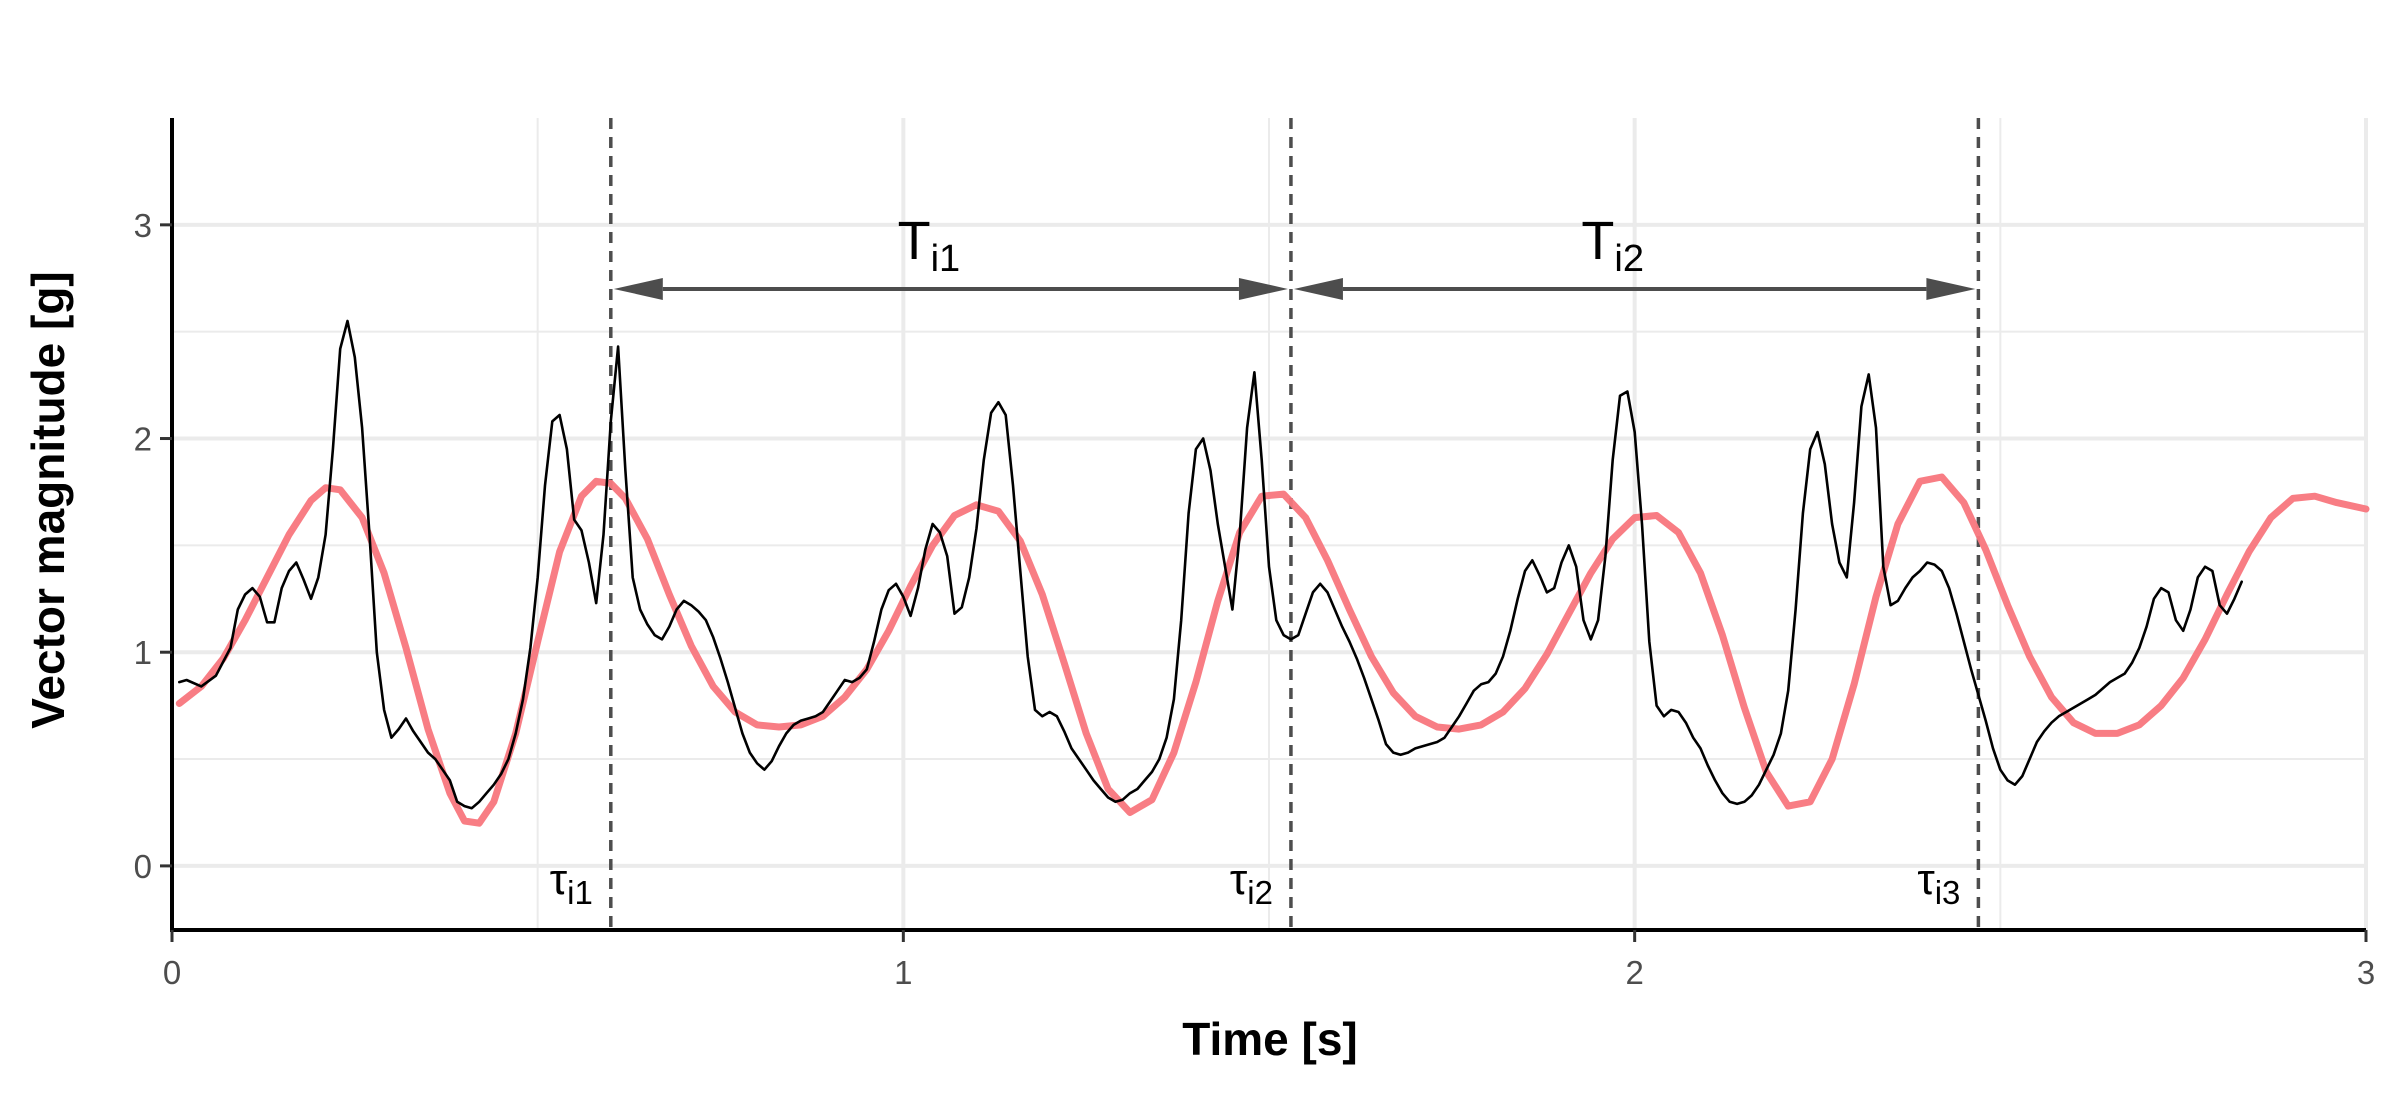  What do you see at coordinates (143, 225) in the screenshot?
I see `y-tick-label: 3` at bounding box center [143, 225].